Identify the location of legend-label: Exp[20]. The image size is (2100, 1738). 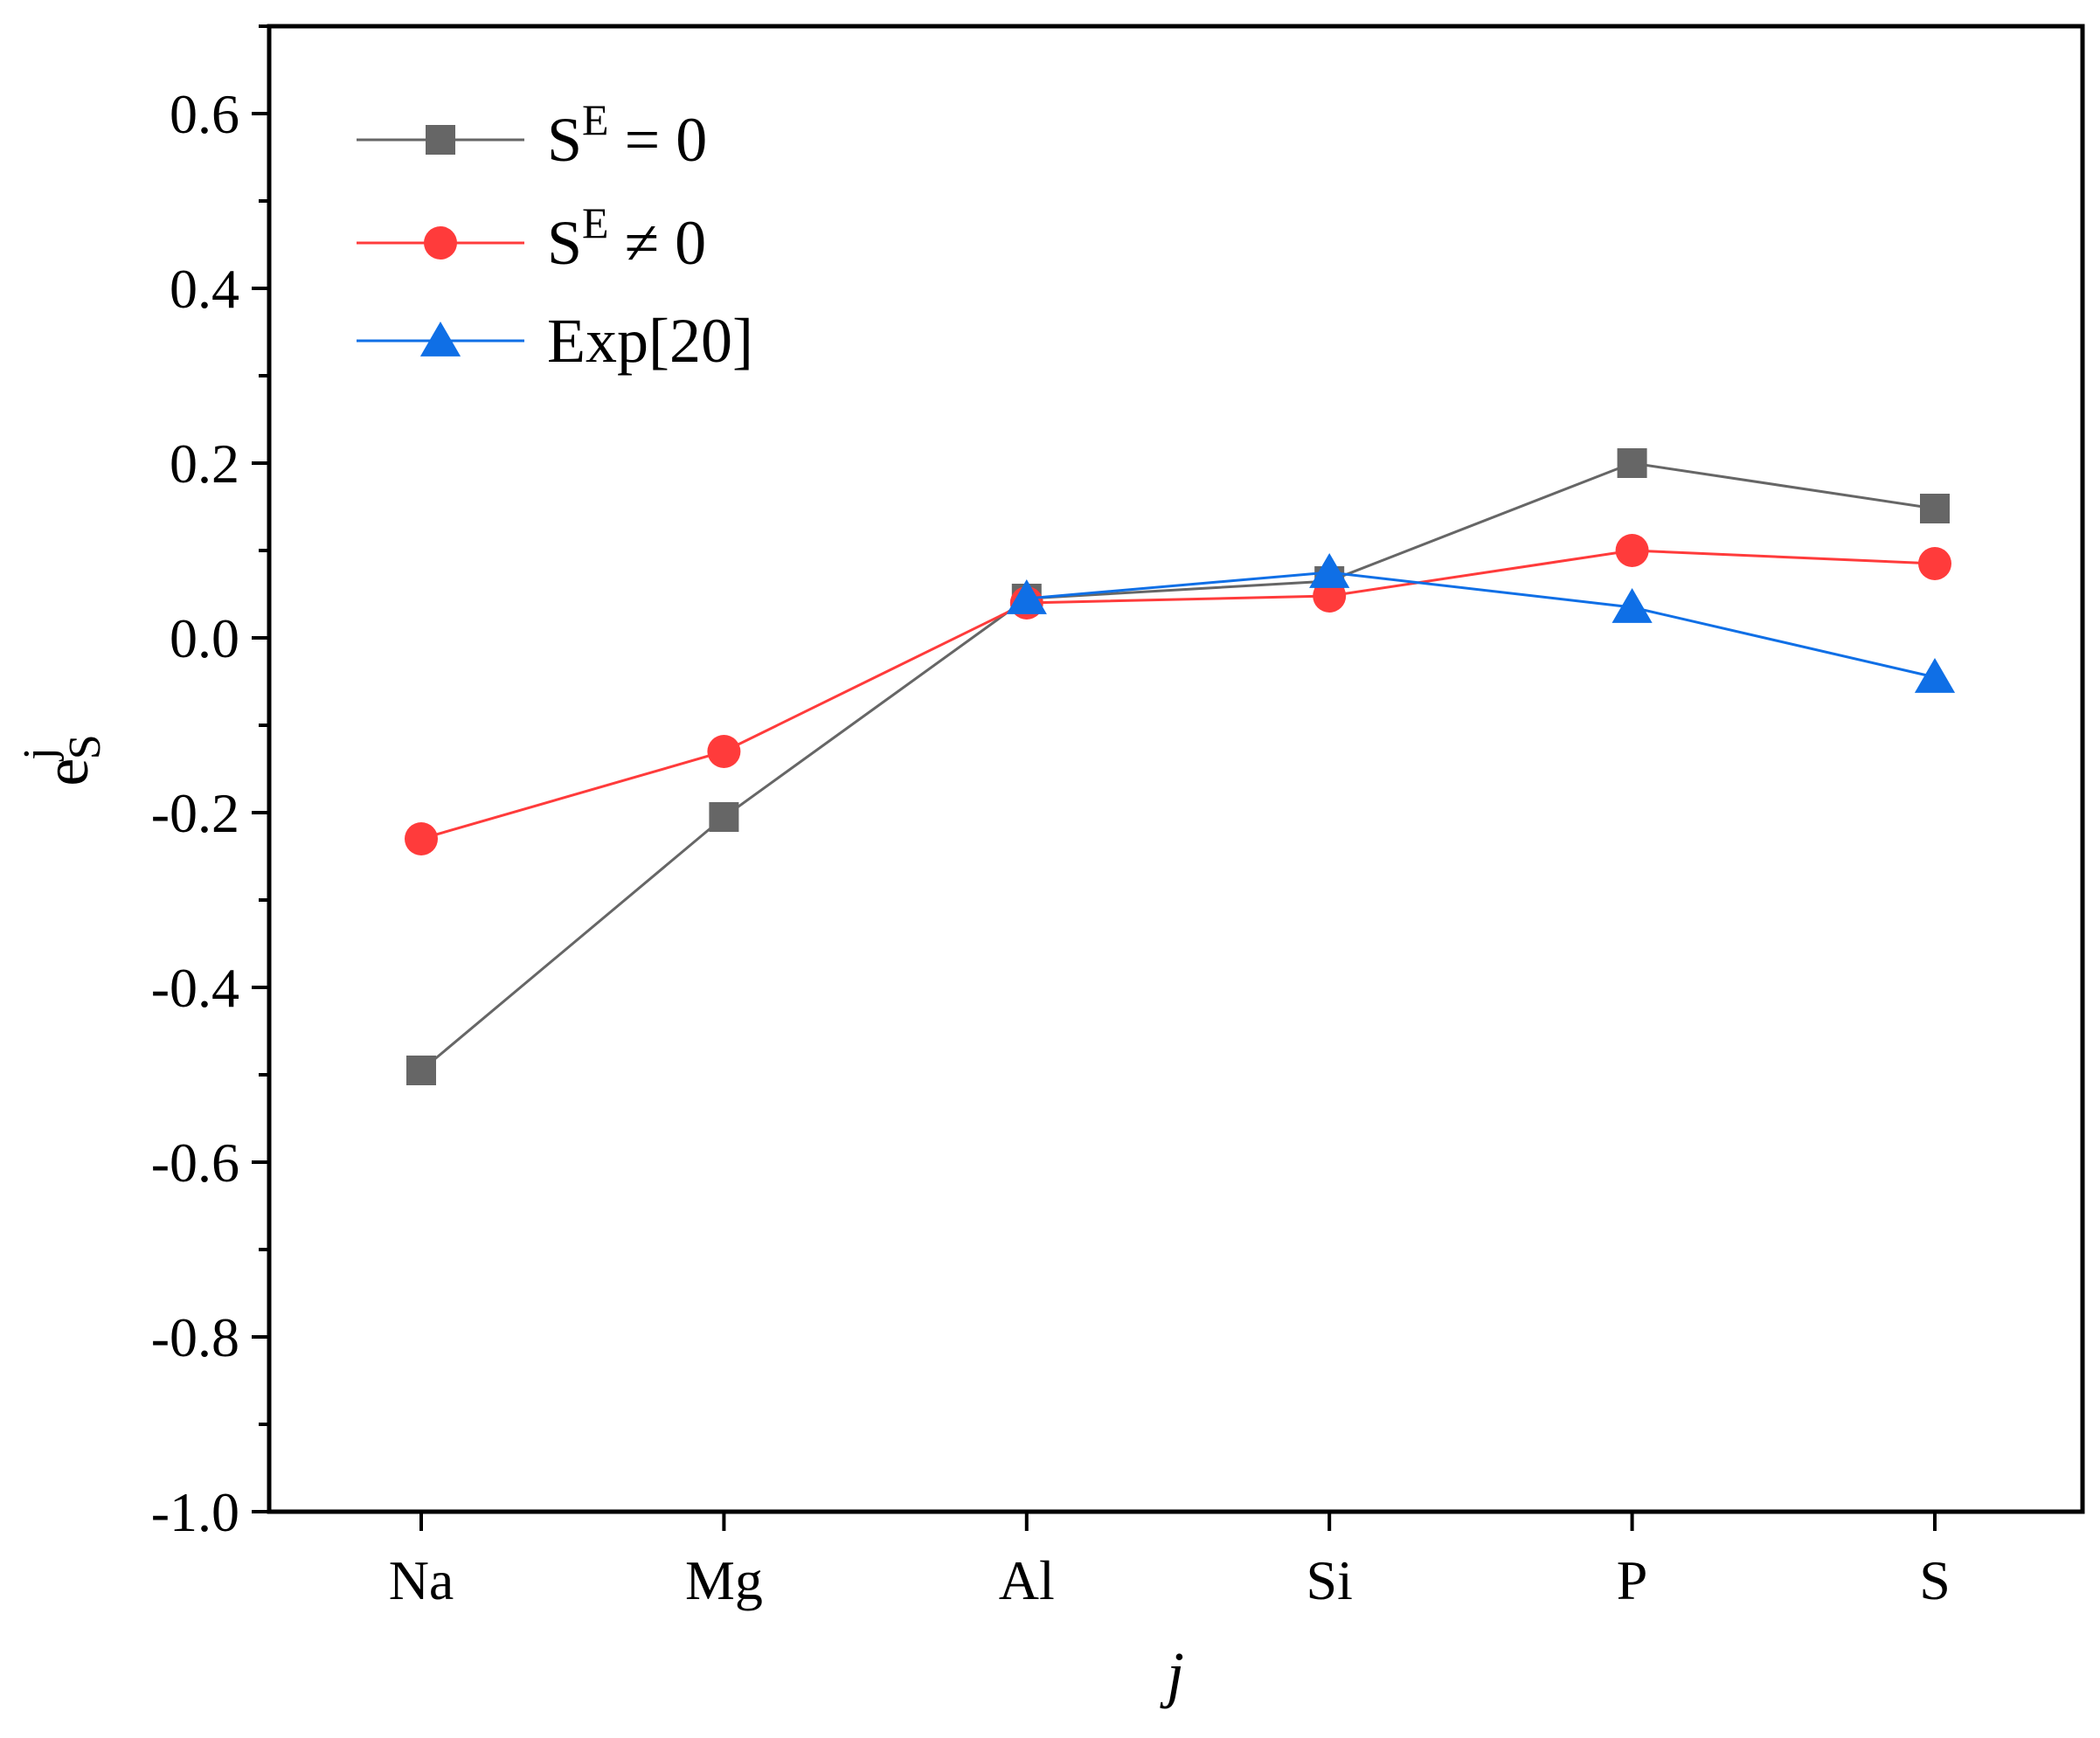
(650, 341).